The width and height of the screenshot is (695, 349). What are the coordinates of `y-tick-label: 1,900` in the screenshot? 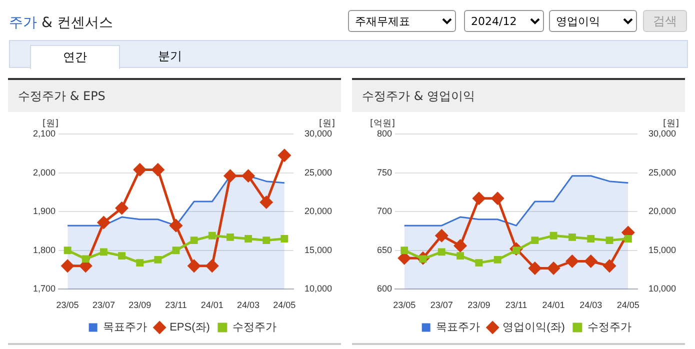 It's located at (44, 211).